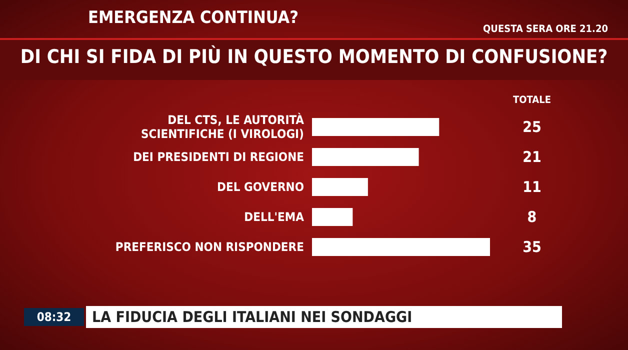 This screenshot has height=350, width=628. What do you see at coordinates (223, 126) in the screenshot?
I see `y-tick-label: DEL CTS, LE AUTORITÀ SCIENTIFICHE (I VIROLOGI)` at bounding box center [223, 126].